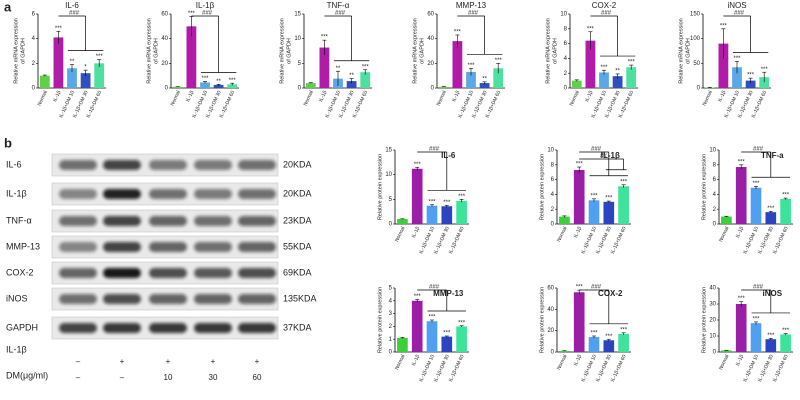  Describe the element at coordinates (213, 377) in the screenshot. I see `treatment-level: 30` at that location.